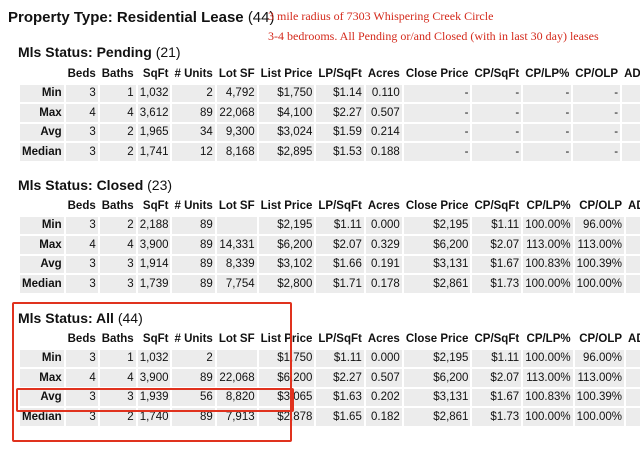  Describe the element at coordinates (154, 225) in the screenshot. I see `cell: 2,188` at that location.